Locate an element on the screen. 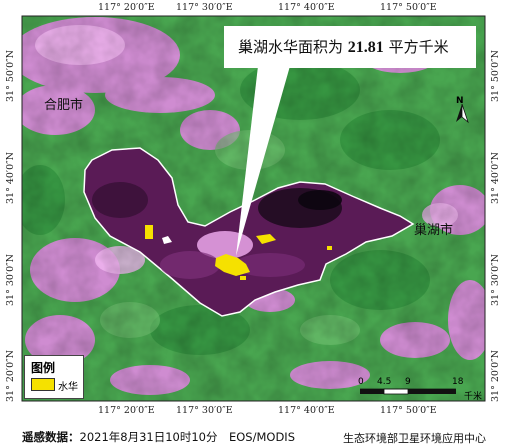  lon-tick-bottom: 117° 20′0″E is located at coordinates (126, 410).